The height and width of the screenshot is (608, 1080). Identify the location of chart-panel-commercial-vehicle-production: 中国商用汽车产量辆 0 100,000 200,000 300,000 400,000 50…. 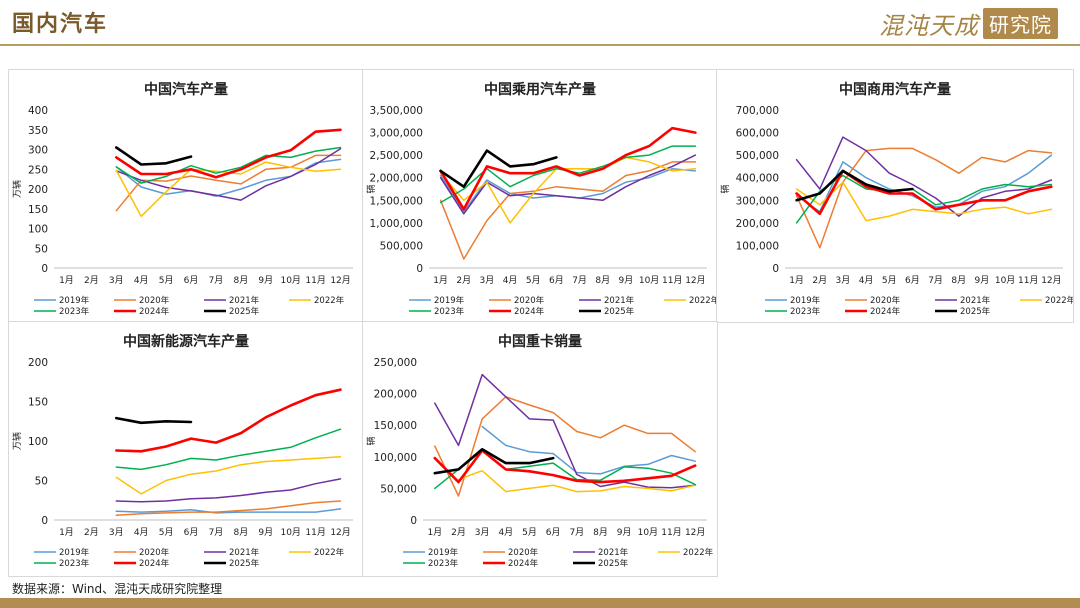
(895, 196).